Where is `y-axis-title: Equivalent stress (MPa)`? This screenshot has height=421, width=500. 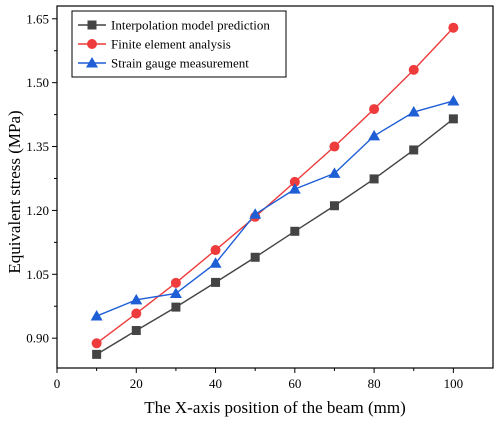 y-axis-title: Equivalent stress (MPa) is located at coordinates (14, 191).